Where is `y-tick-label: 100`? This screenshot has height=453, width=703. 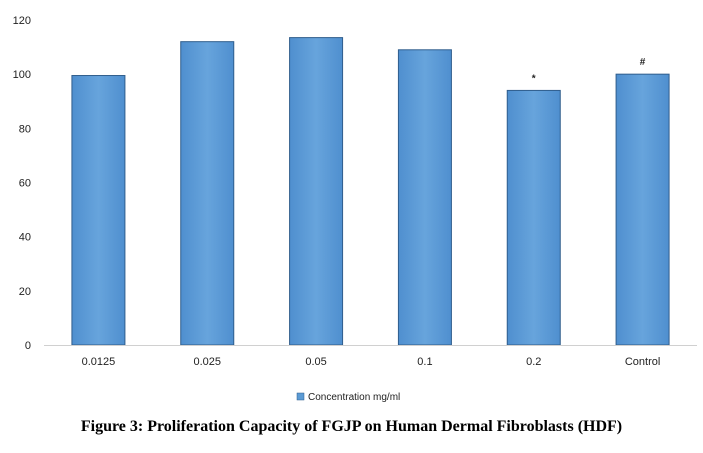
y-tick-label: 100 is located at coordinates (22, 75).